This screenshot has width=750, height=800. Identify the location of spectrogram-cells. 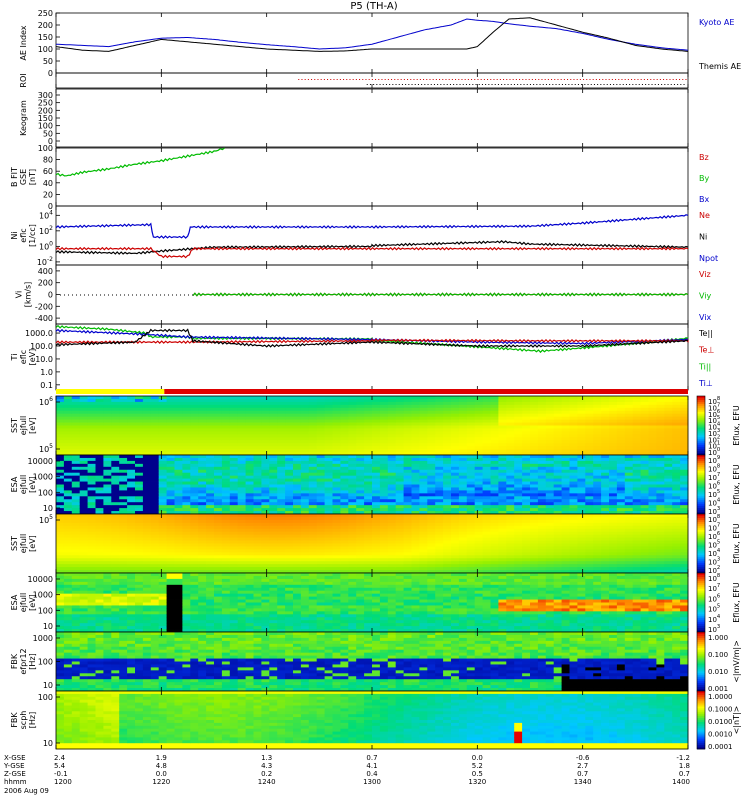
(372, 485).